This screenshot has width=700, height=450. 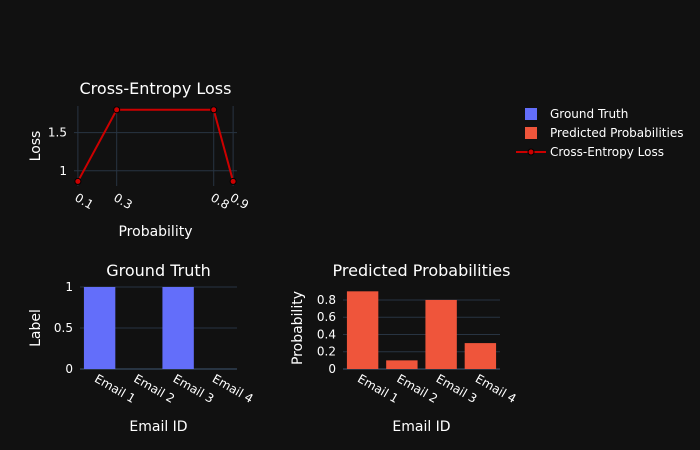 What do you see at coordinates (326, 317) in the screenshot?
I see `predicted-y-tick-label: 0.6` at bounding box center [326, 317].